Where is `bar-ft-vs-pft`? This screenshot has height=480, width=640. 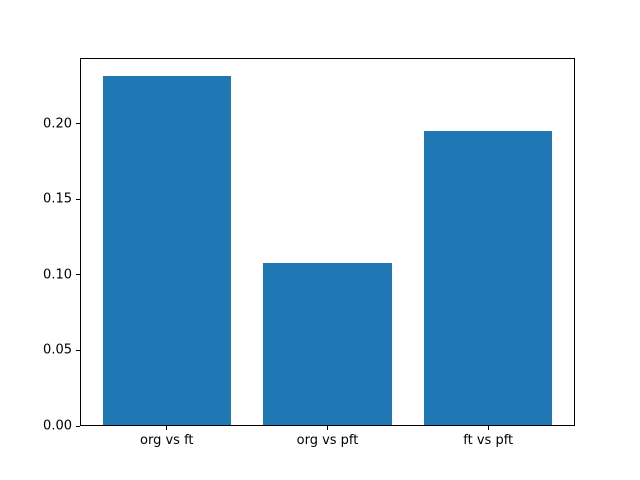 bar-ft-vs-pft is located at coordinates (487, 277).